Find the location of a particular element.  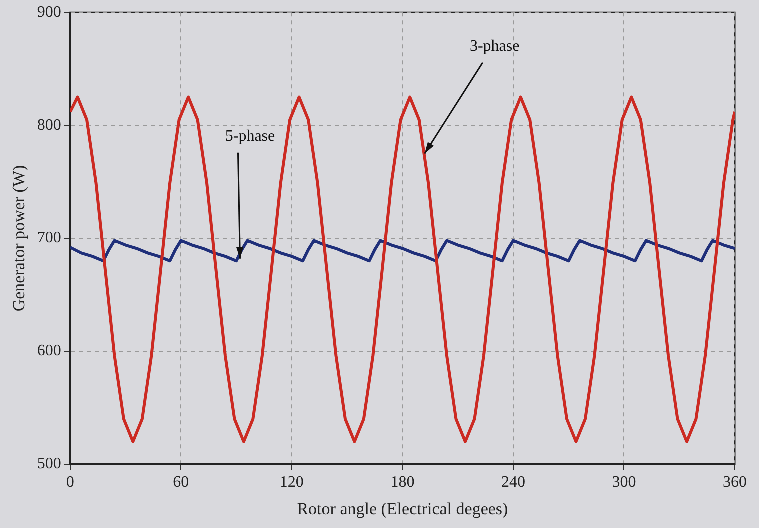

y-axis-title: Generator power (W) is located at coordinates (19, 238).